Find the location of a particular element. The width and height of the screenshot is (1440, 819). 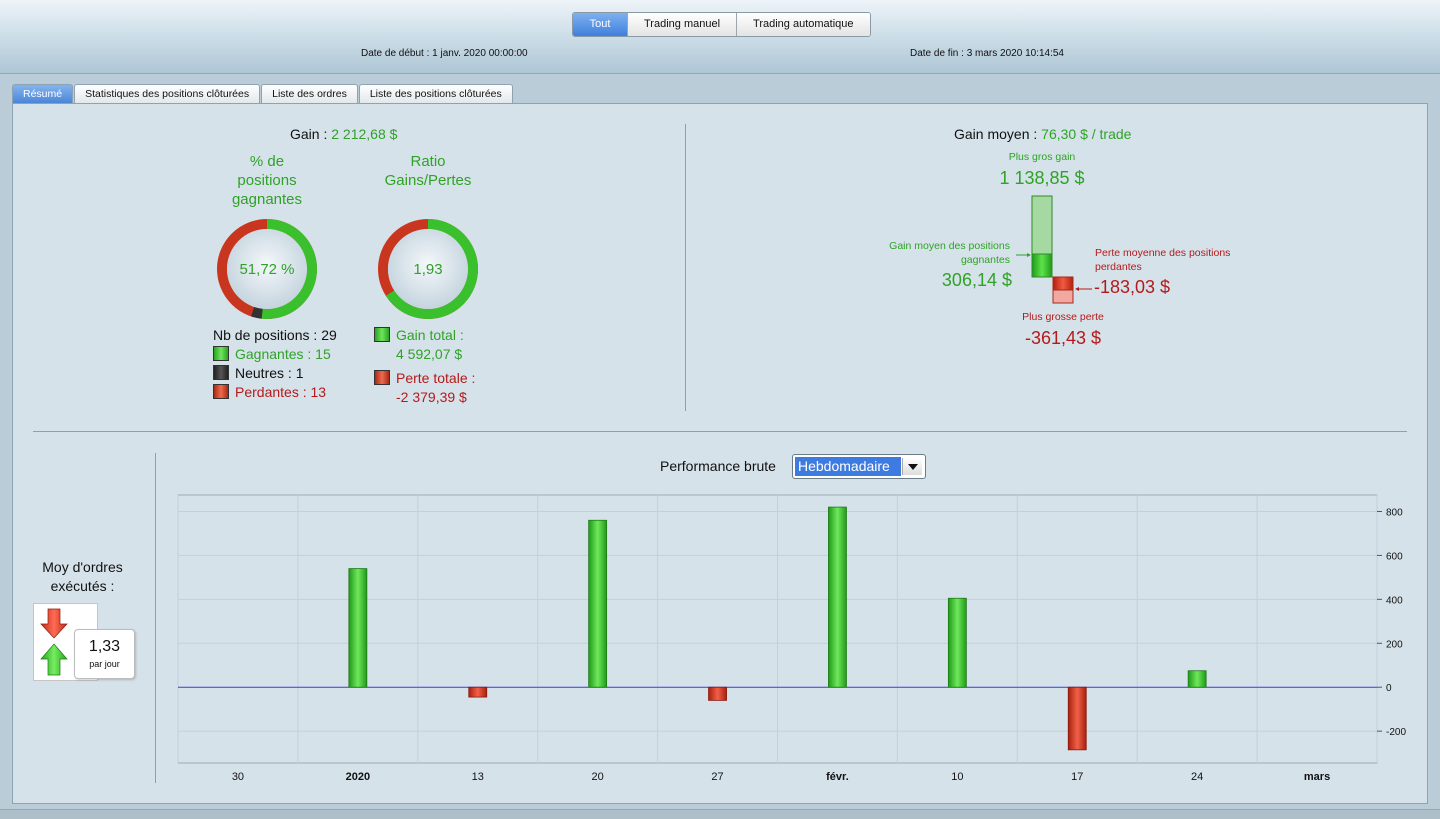

total-loss-value: -2 379,39 $ is located at coordinates (431, 397).